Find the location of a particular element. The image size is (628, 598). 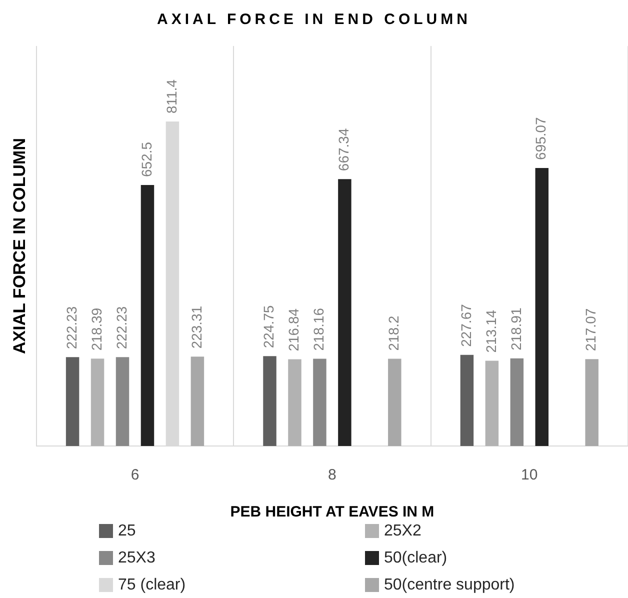

chart-title: AXIAL FORCE IN END COLUMN is located at coordinates (314, 19).